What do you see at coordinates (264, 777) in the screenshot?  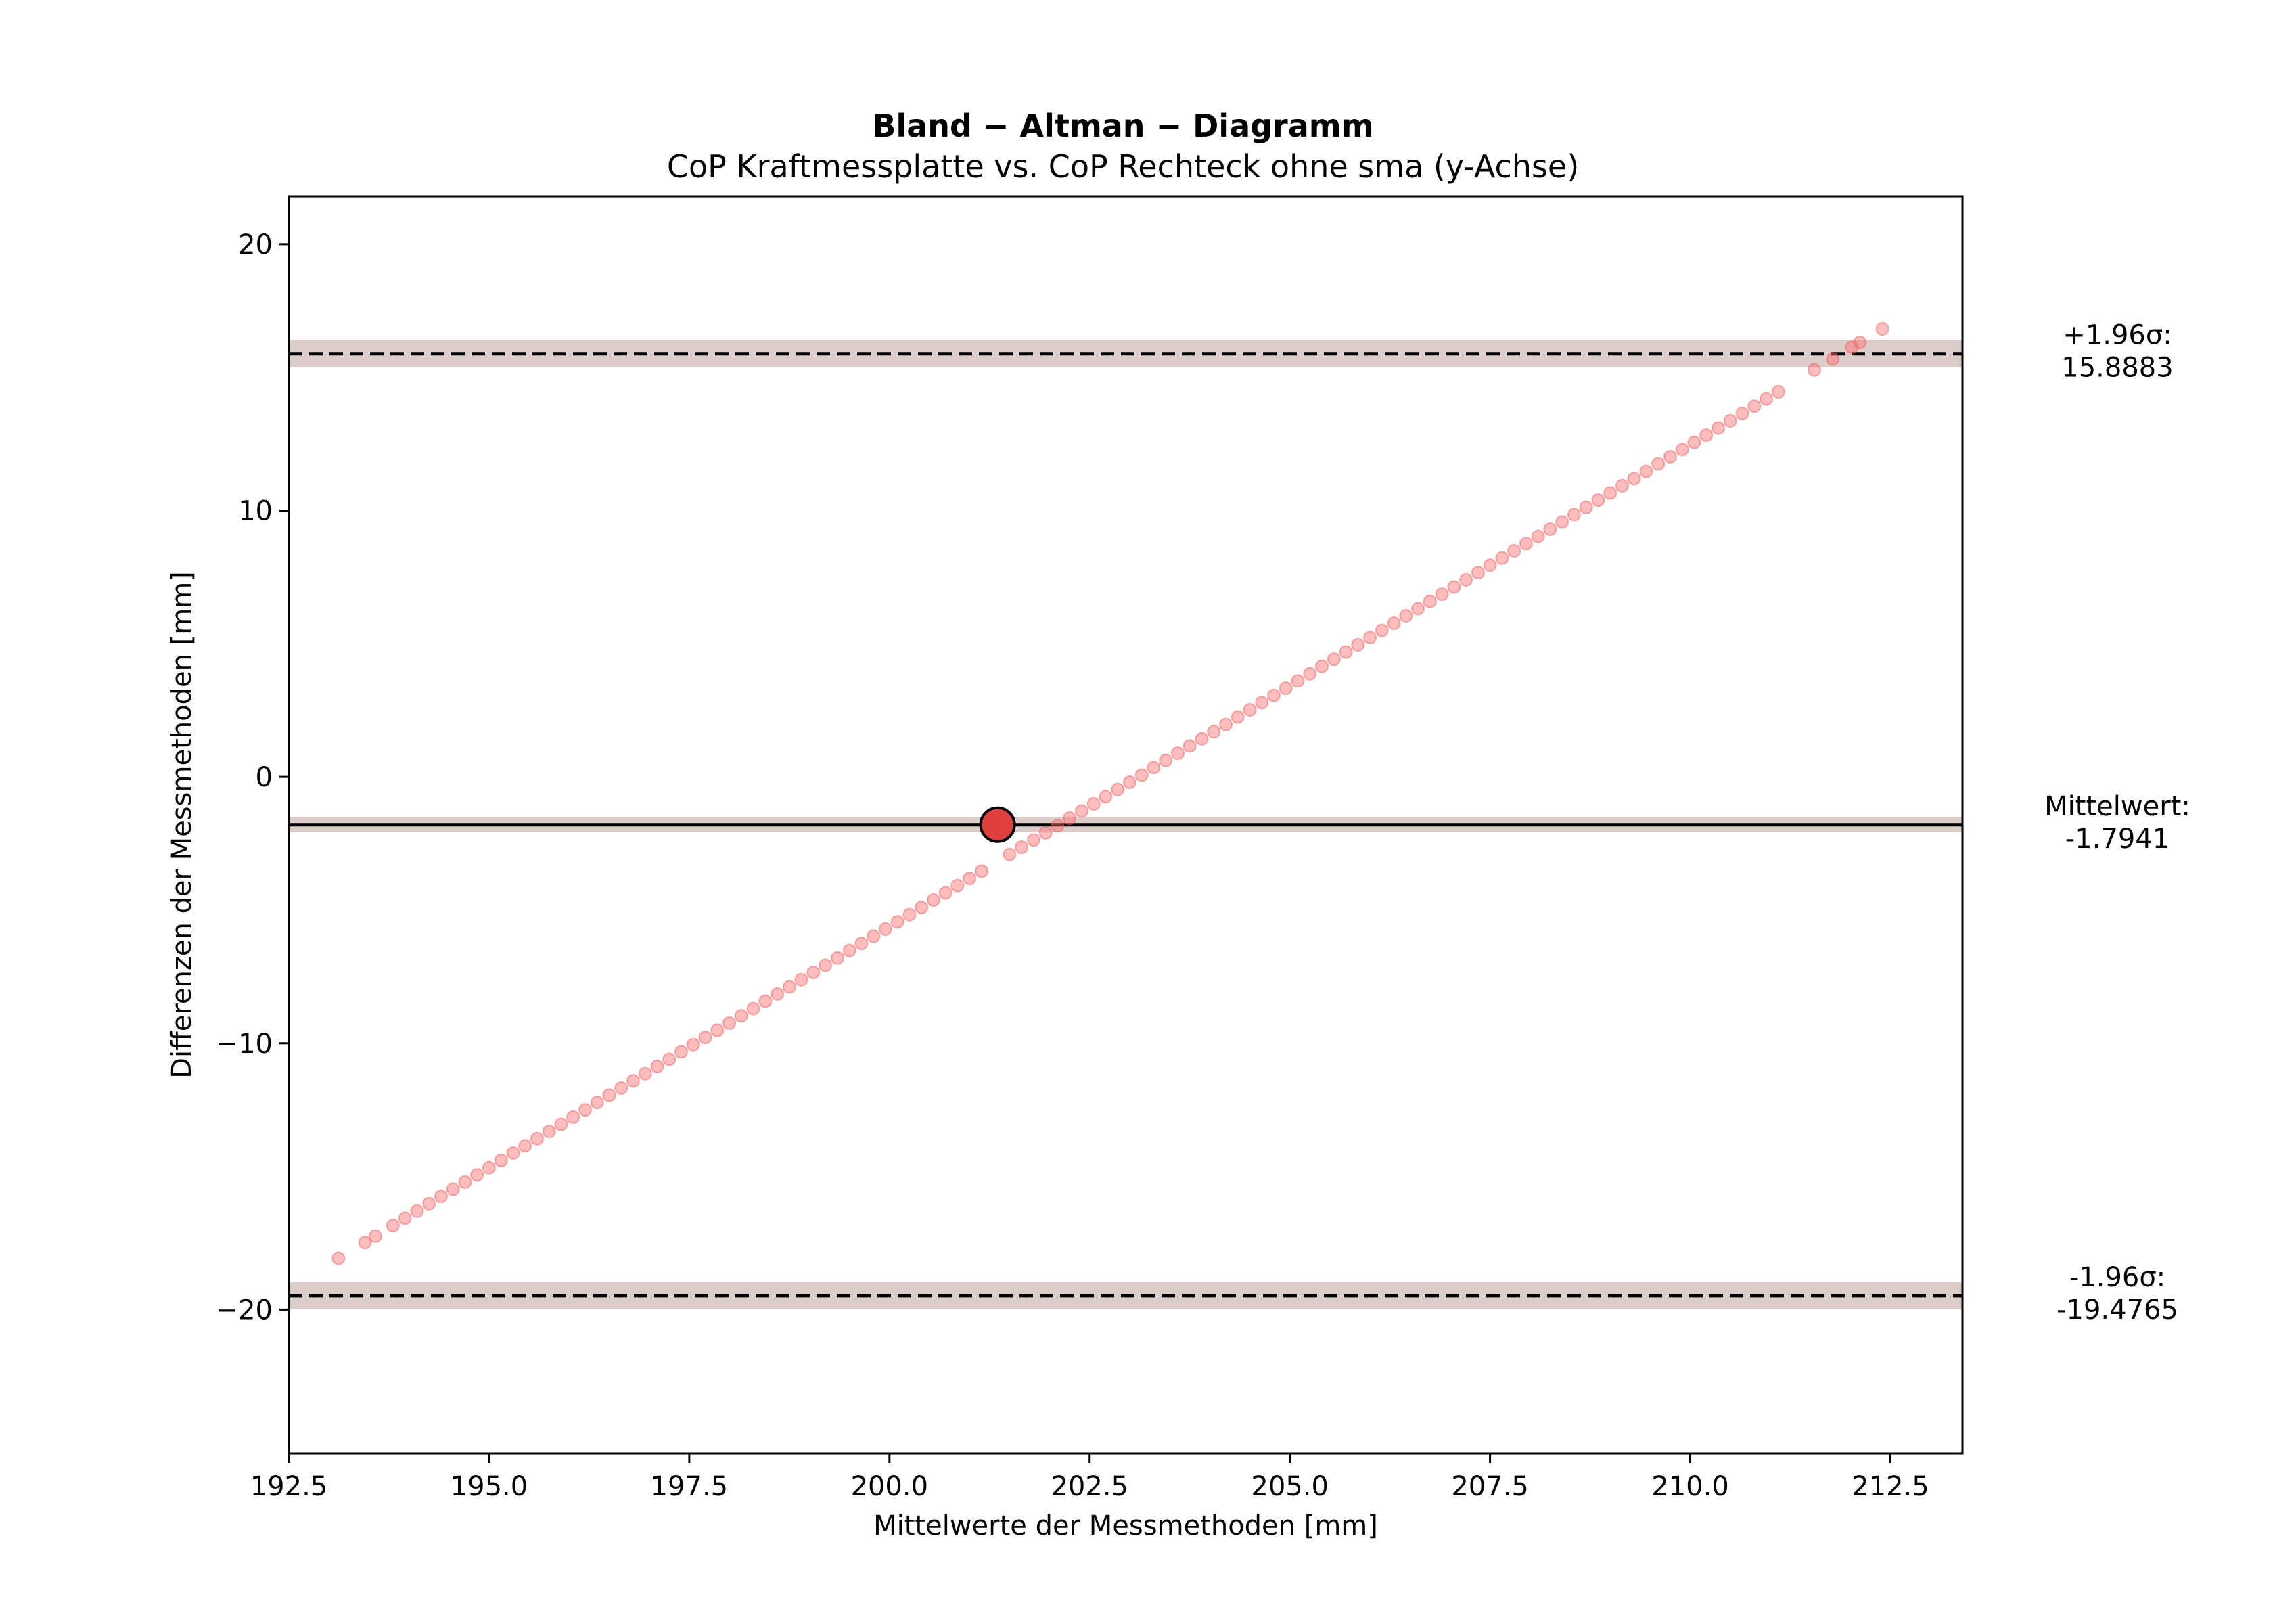 I see `y-tick-label: 0` at bounding box center [264, 777].